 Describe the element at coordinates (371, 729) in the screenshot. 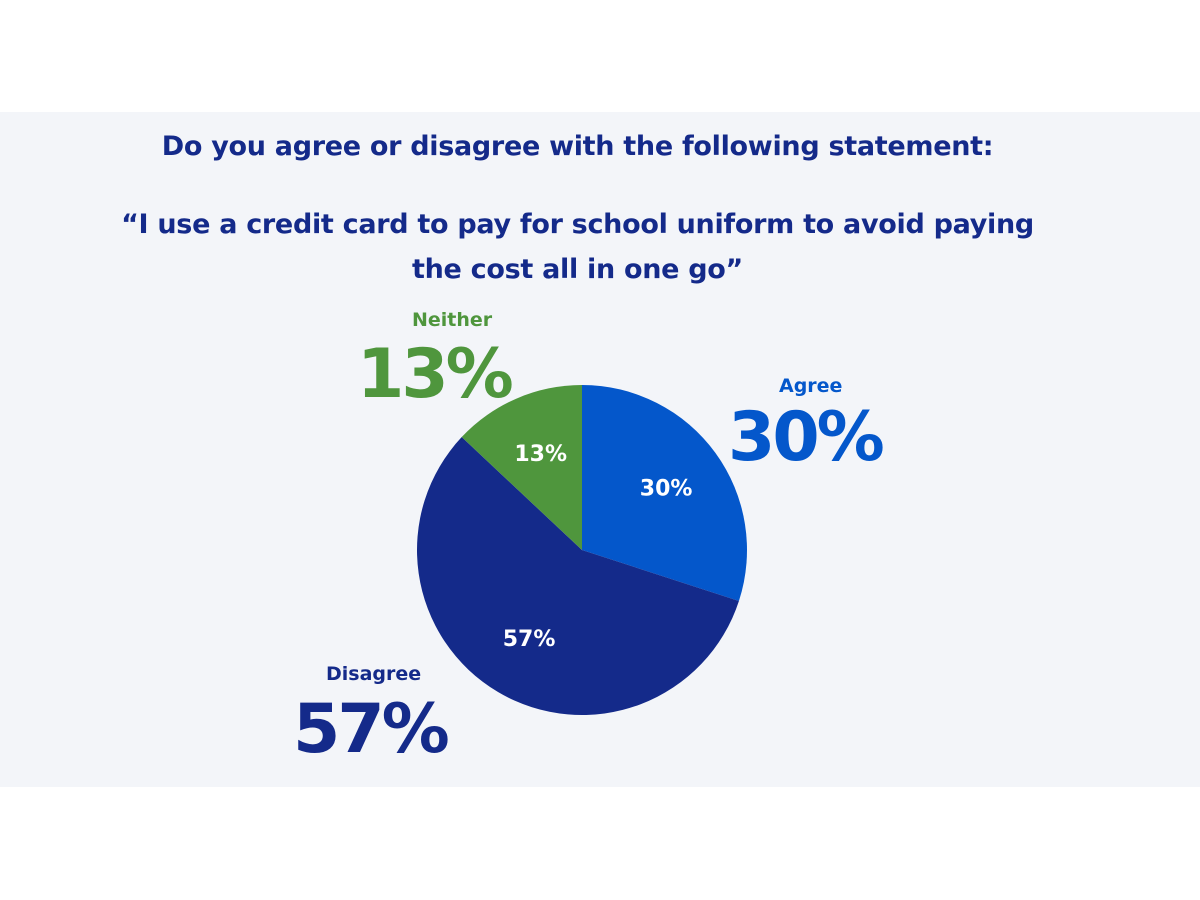

I see `callout-disagree-value: 57%` at that location.